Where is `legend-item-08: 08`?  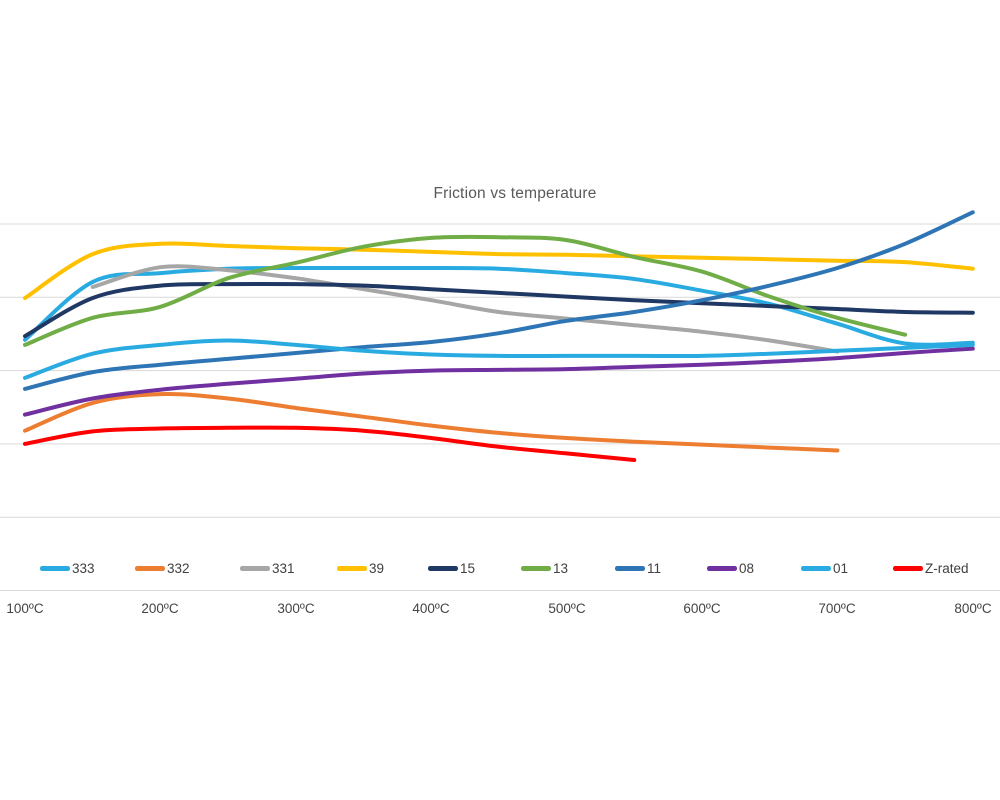
legend-item-08: 08 is located at coordinates (730, 568).